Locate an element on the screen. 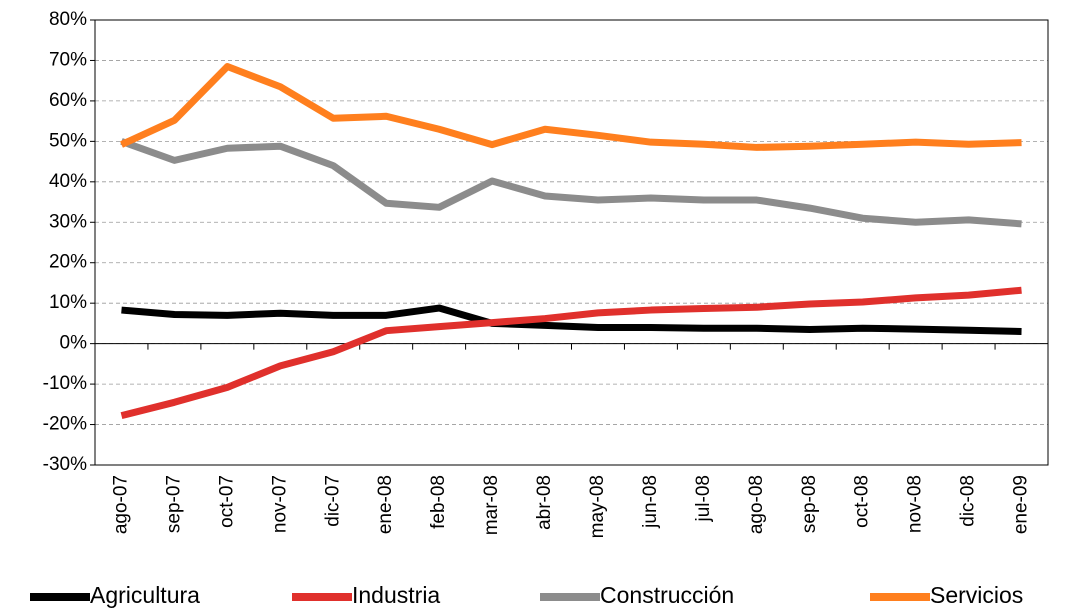 This screenshot has height=611, width=1065. x-tick-label: mar-08 is located at coordinates (491, 505).